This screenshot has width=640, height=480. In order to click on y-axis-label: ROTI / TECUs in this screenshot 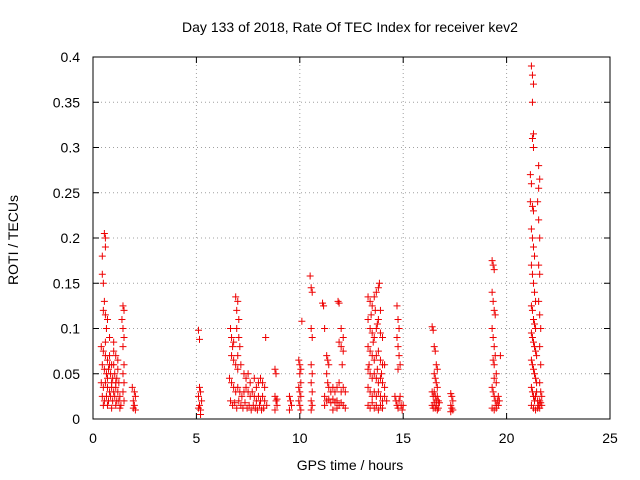, I will do `click(13, 240)`.